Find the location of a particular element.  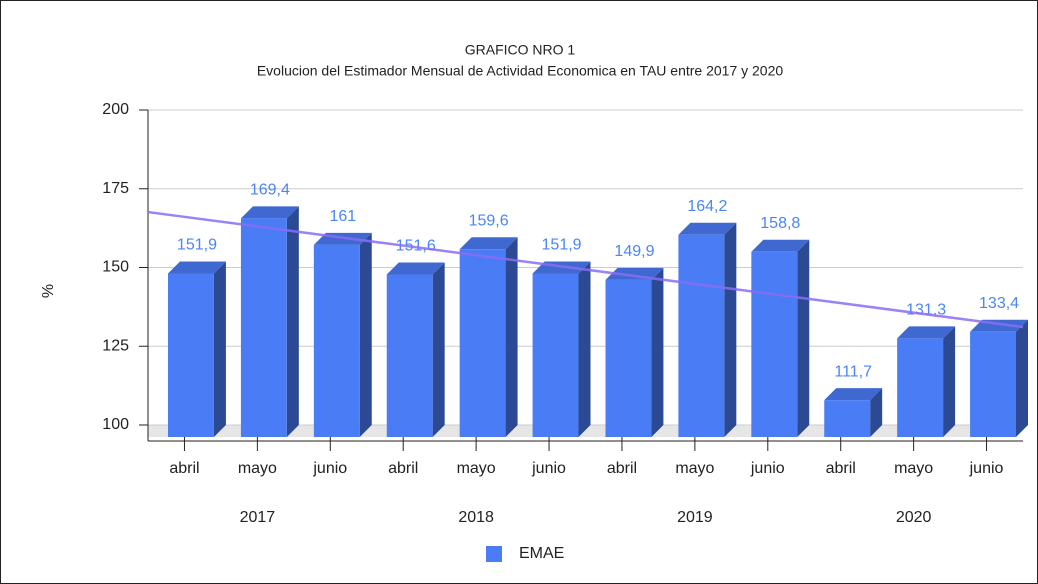

group-label: 2018 is located at coordinates (476, 517).